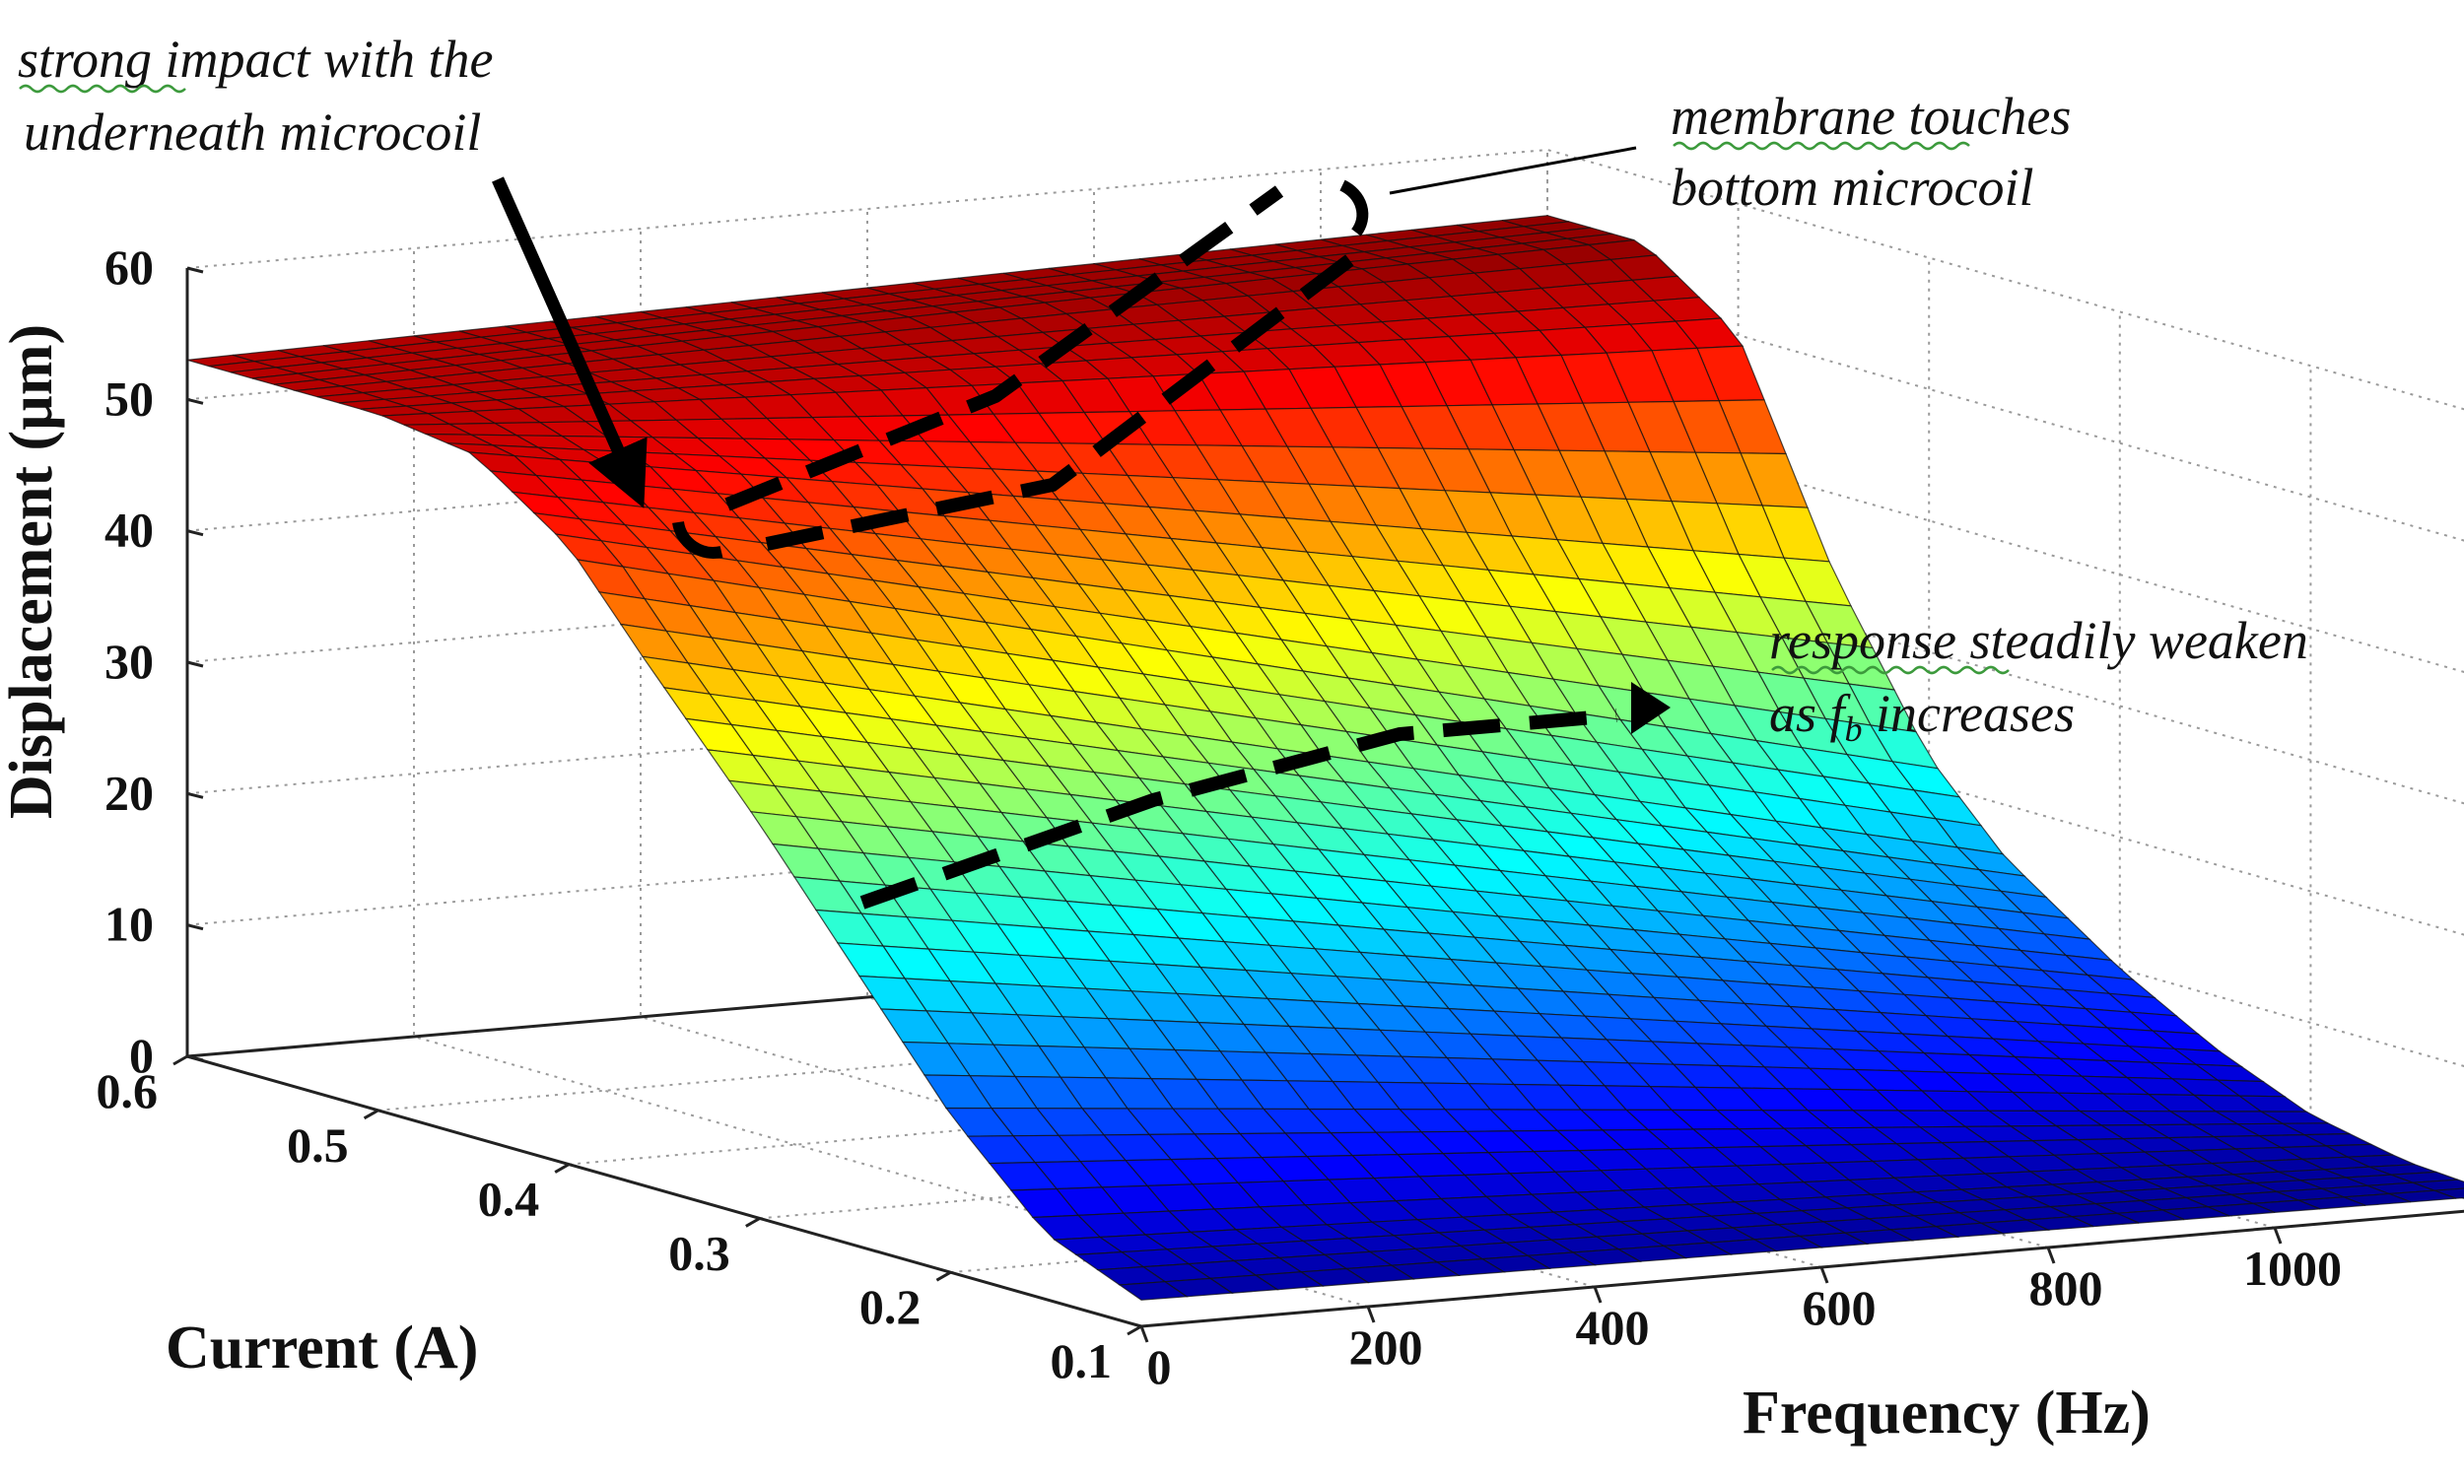 This screenshot has width=2464, height=1484. I want to click on z-tick-label: 50, so click(129, 398).